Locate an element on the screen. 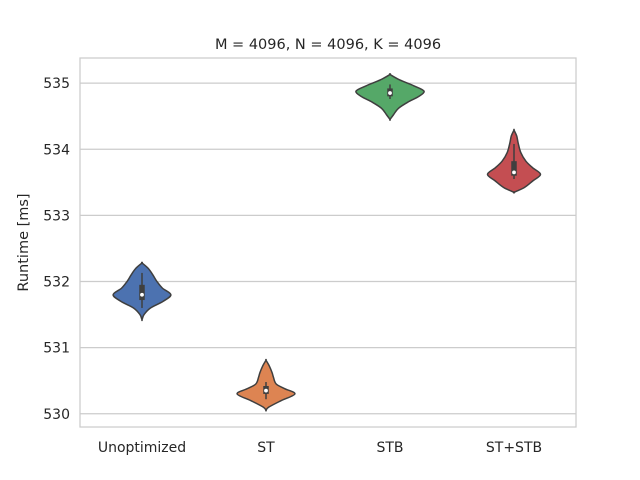 This screenshot has height=480, width=640. x-tick-label: ST is located at coordinates (266, 448).